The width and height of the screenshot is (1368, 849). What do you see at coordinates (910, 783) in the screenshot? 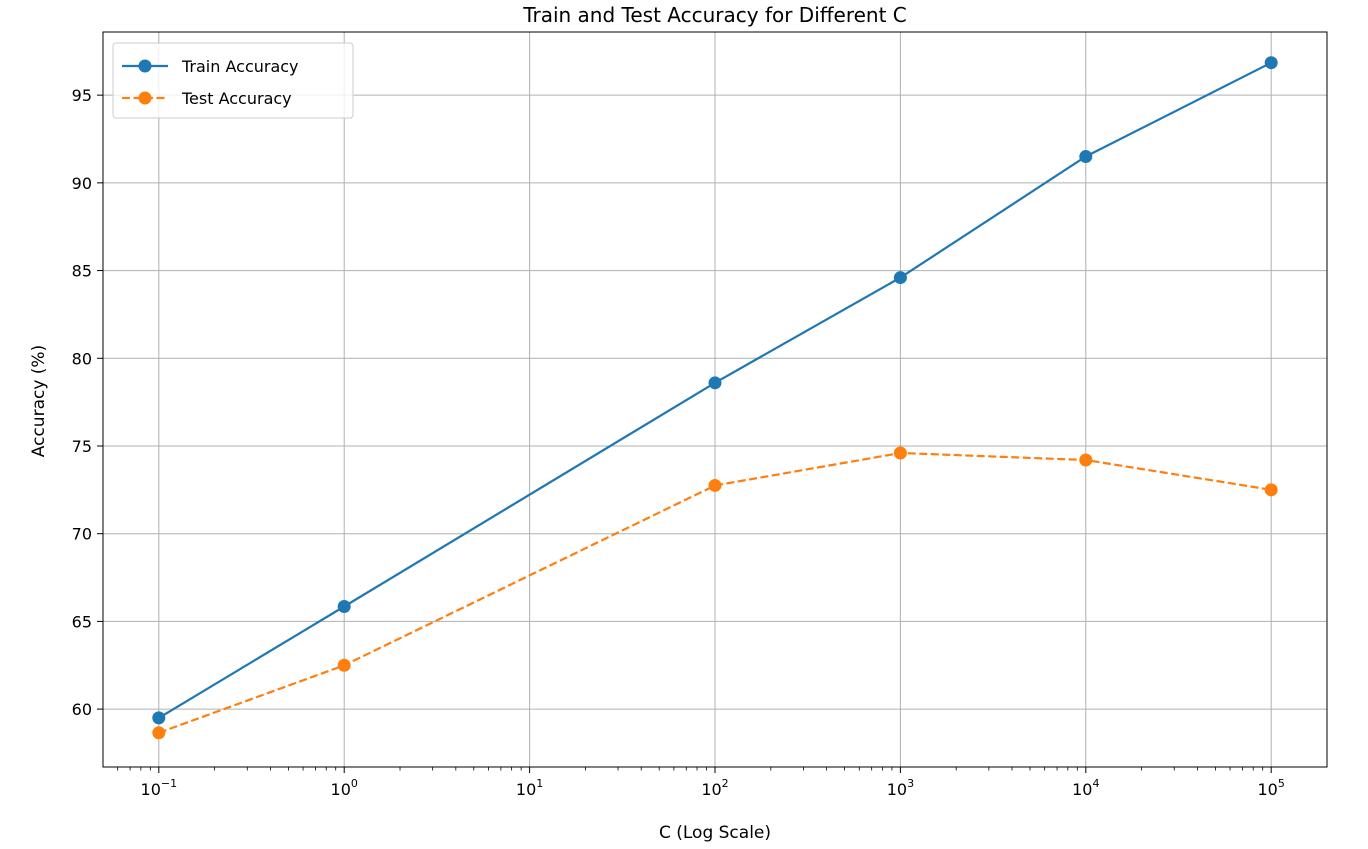
I see `x-tick-exponent: 3` at bounding box center [910, 783].